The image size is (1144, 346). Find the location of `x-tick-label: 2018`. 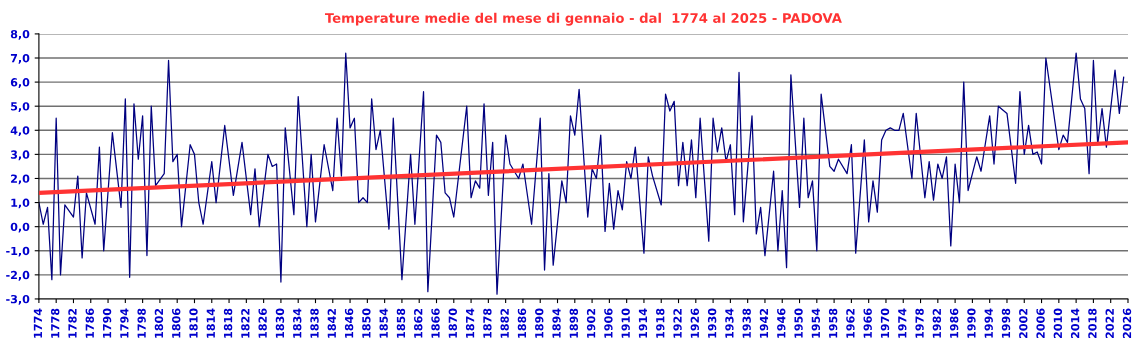

x-tick-label: 2018 is located at coordinates (1092, 323).